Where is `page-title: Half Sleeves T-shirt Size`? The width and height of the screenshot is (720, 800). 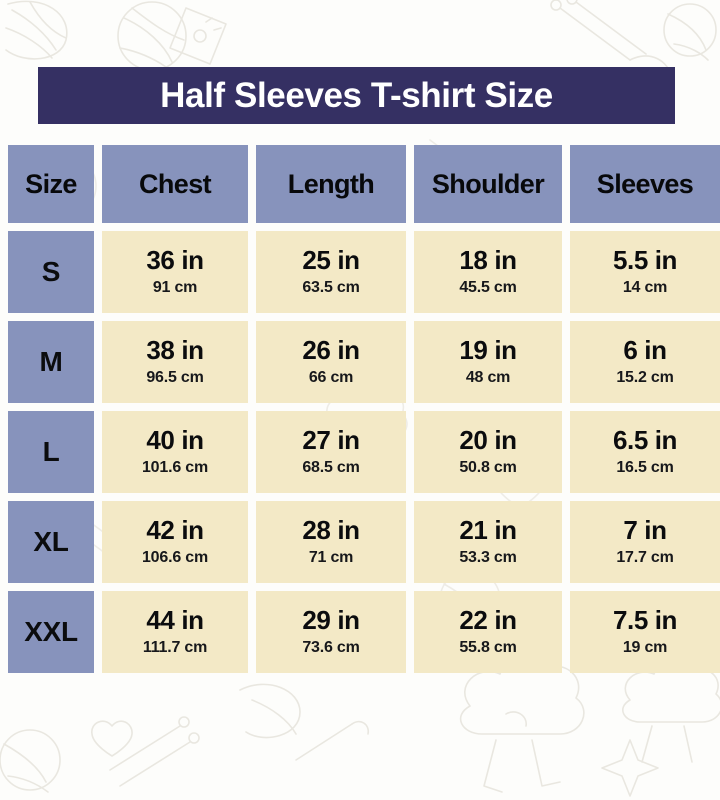 page-title: Half Sleeves T-shirt Size is located at coordinates (356, 95).